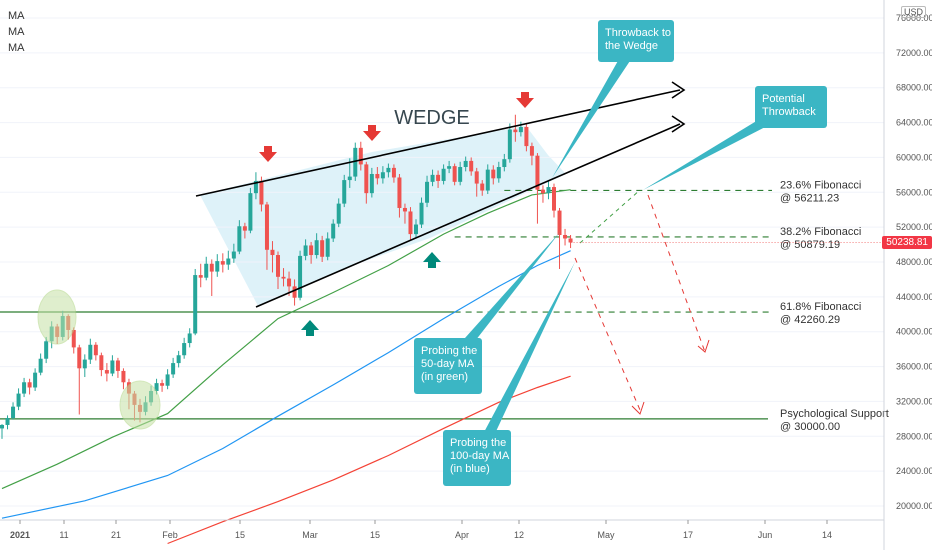 The image size is (932, 550). I want to click on level-label: @ 30000.00, so click(810, 427).